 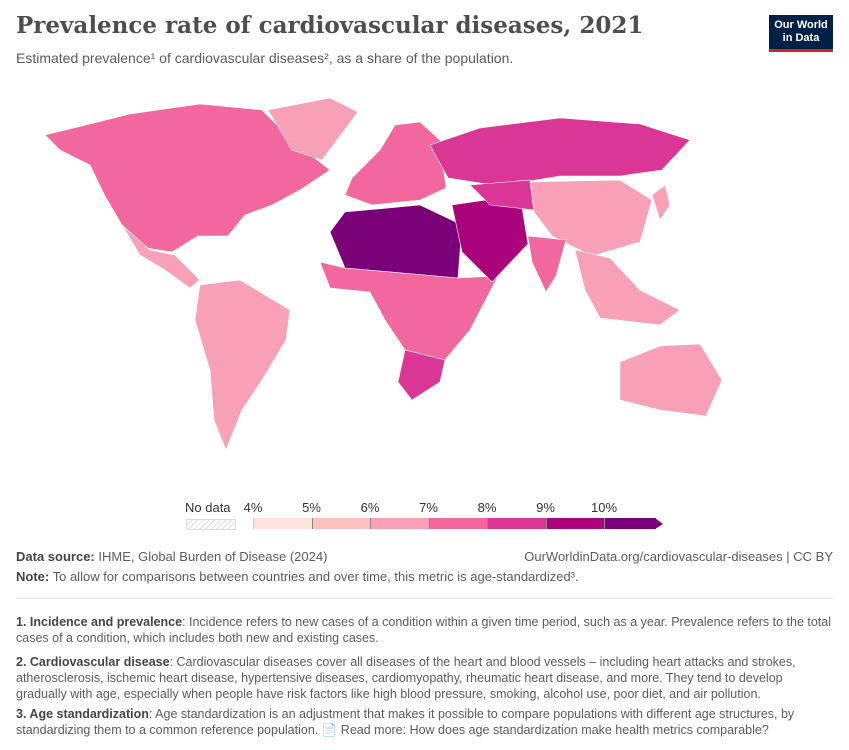 I want to click on region-india, so click(x=547, y=264).